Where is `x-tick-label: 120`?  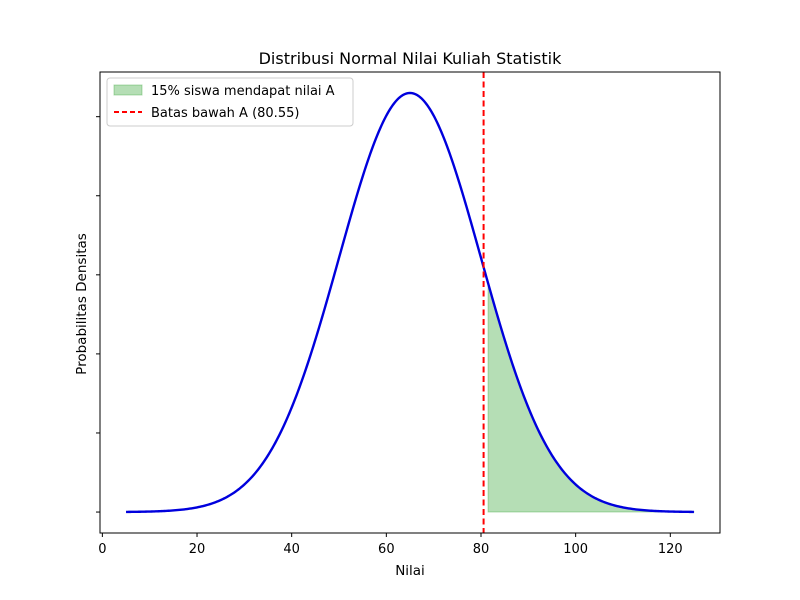 x-tick-label: 120 is located at coordinates (670, 549).